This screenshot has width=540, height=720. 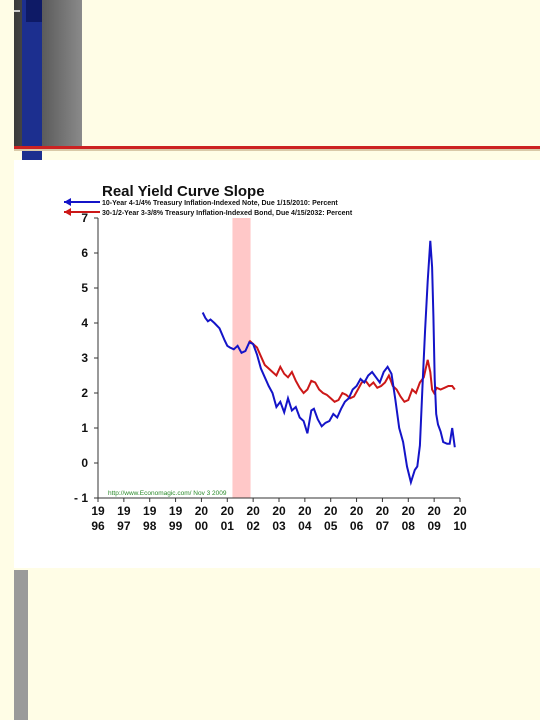 What do you see at coordinates (331, 526) in the screenshot?
I see `x-tick-label: 05` at bounding box center [331, 526].